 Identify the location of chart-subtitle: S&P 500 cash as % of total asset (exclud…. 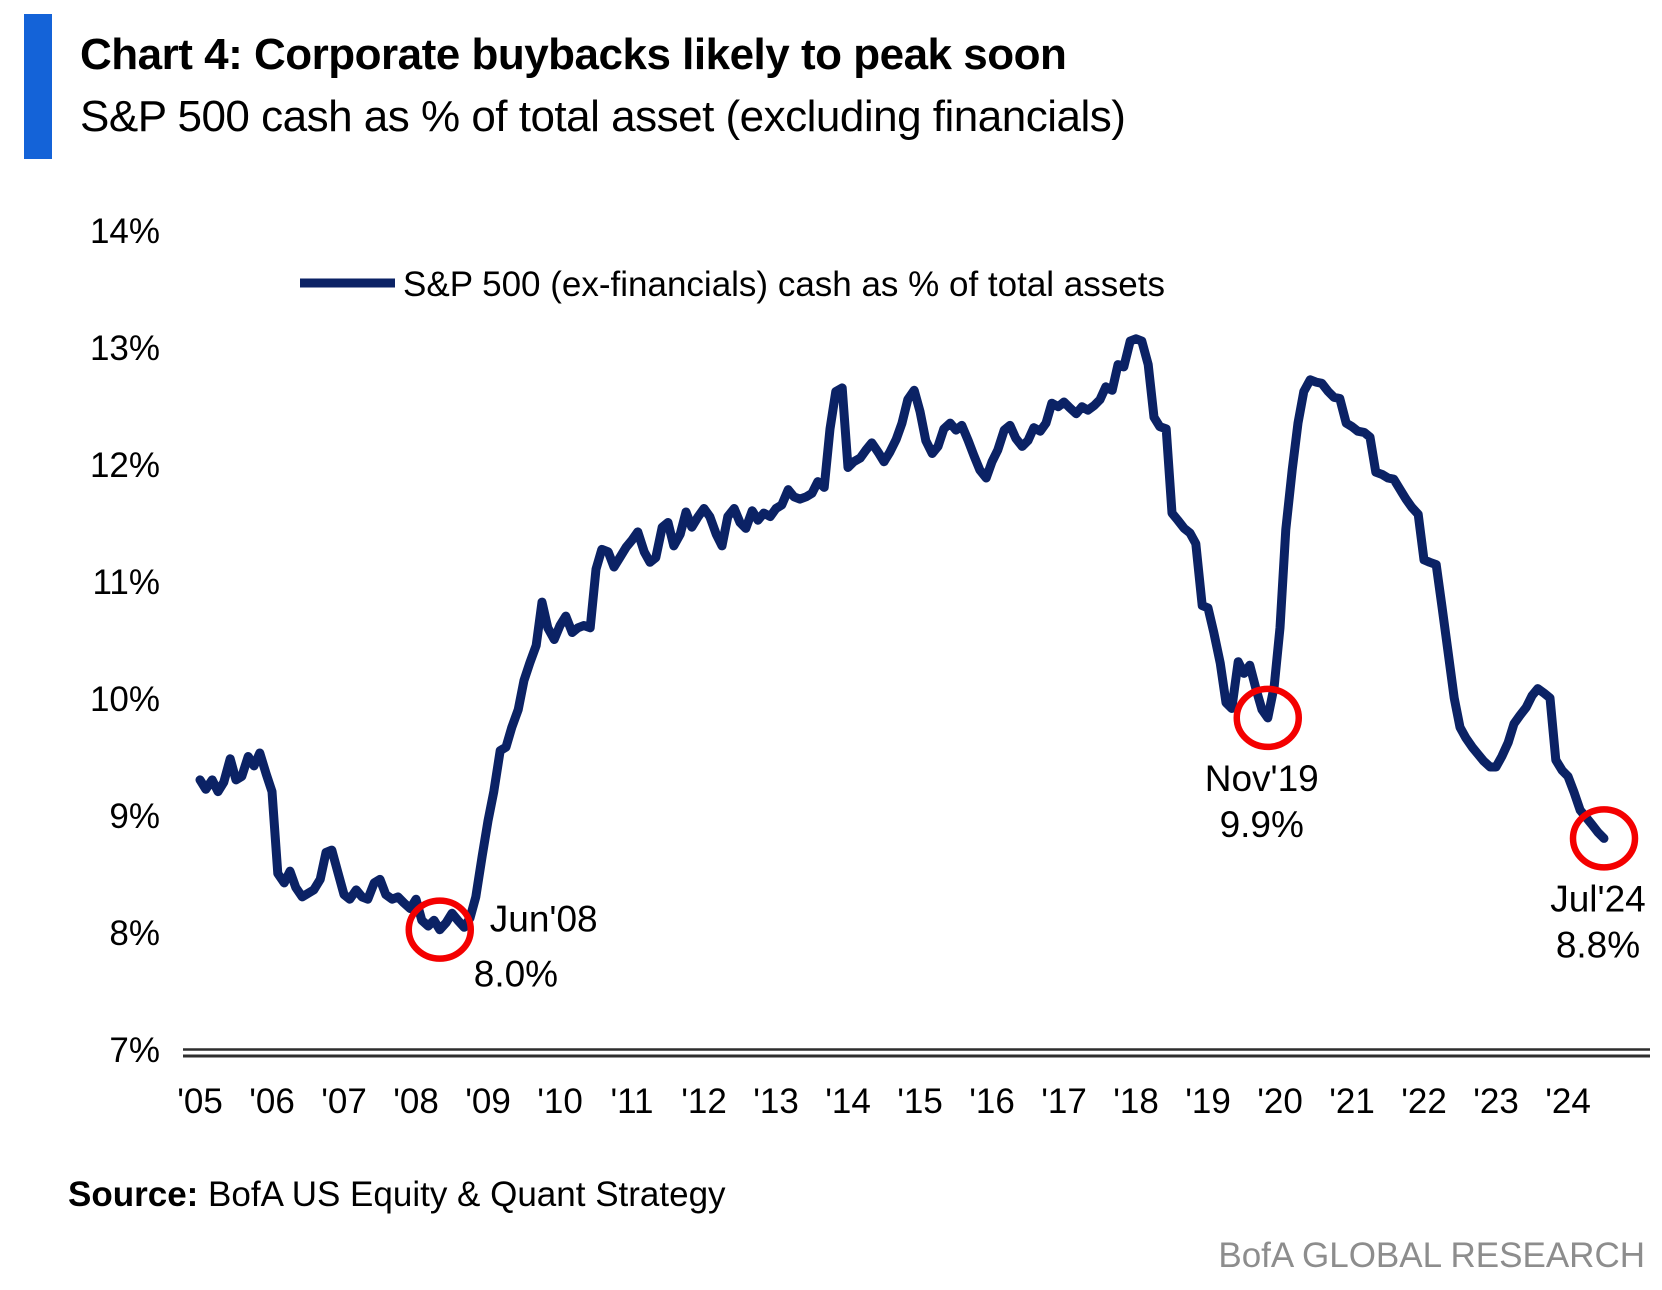
(603, 116).